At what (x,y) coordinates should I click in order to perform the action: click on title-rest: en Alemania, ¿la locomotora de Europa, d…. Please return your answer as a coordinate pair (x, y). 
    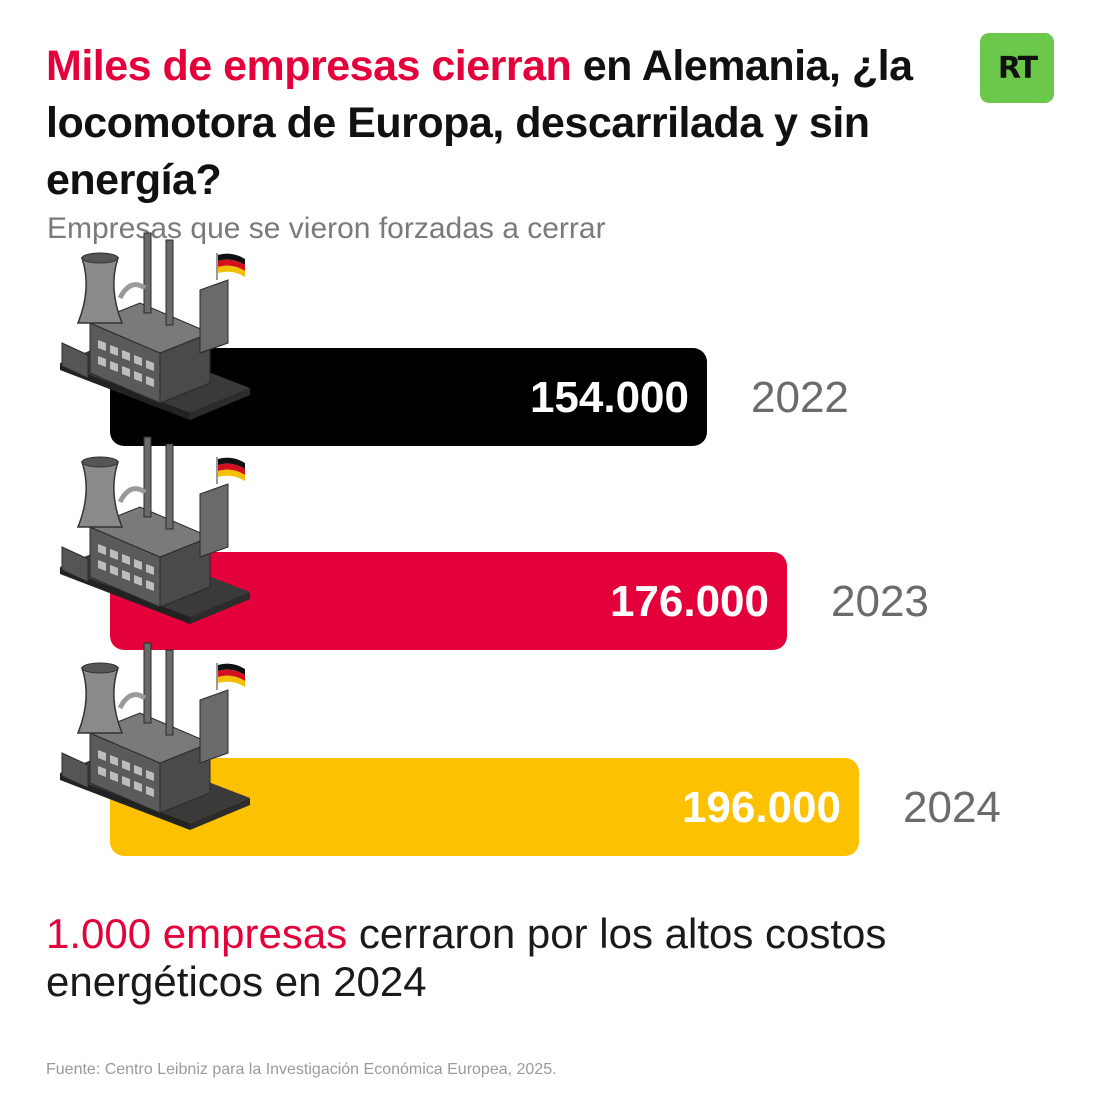
    Looking at the image, I should click on (479, 123).